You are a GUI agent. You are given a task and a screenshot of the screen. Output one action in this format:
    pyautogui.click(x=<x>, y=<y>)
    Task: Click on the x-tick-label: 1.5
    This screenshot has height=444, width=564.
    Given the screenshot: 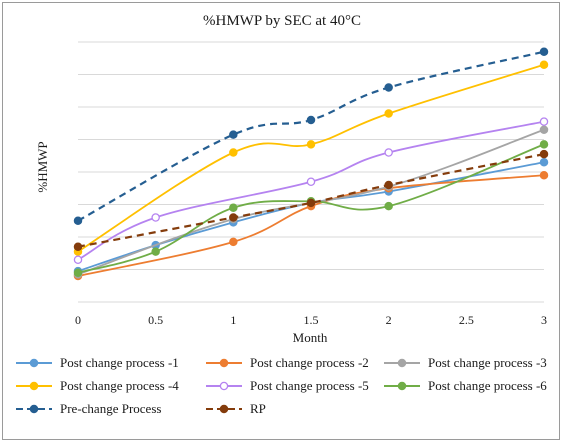 What is the action you would take?
    pyautogui.click(x=311, y=320)
    